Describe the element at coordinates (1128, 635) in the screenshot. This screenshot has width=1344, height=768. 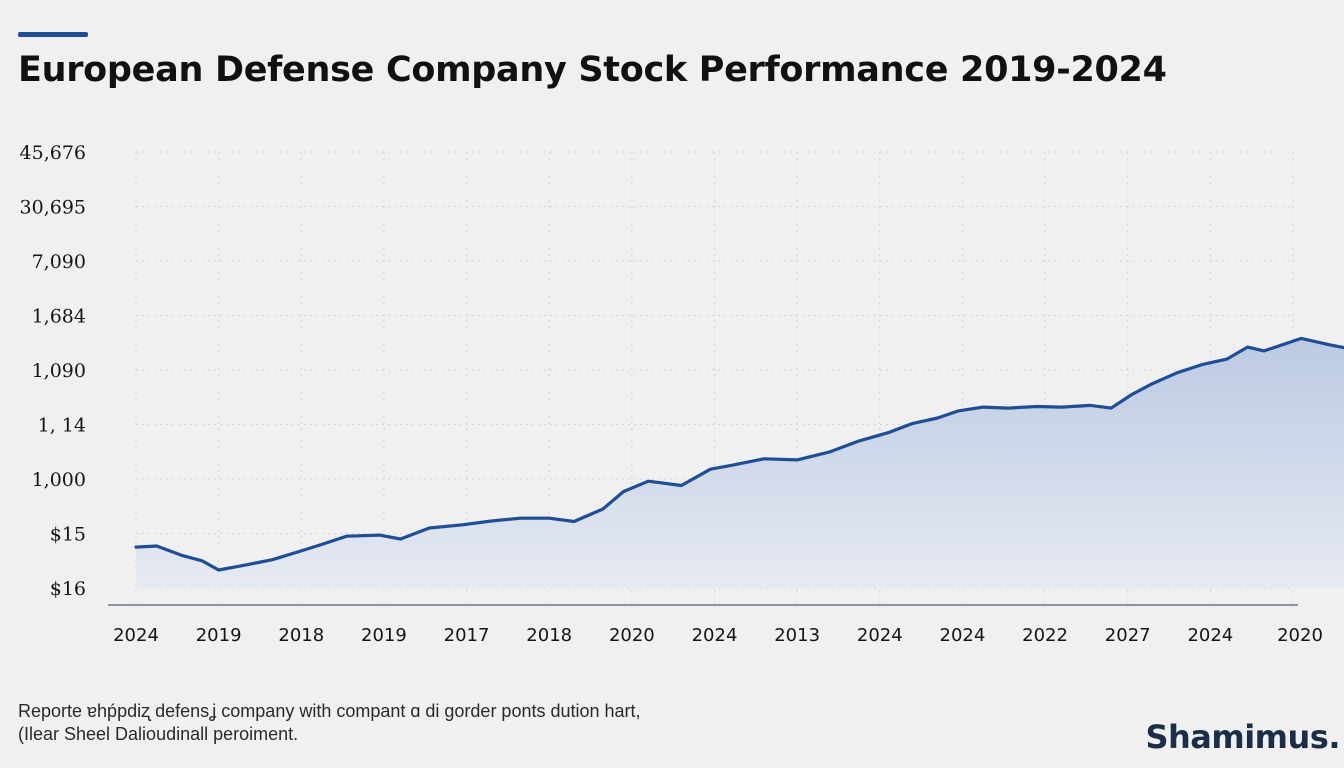
I see `x-tick-label: 2027` at that location.